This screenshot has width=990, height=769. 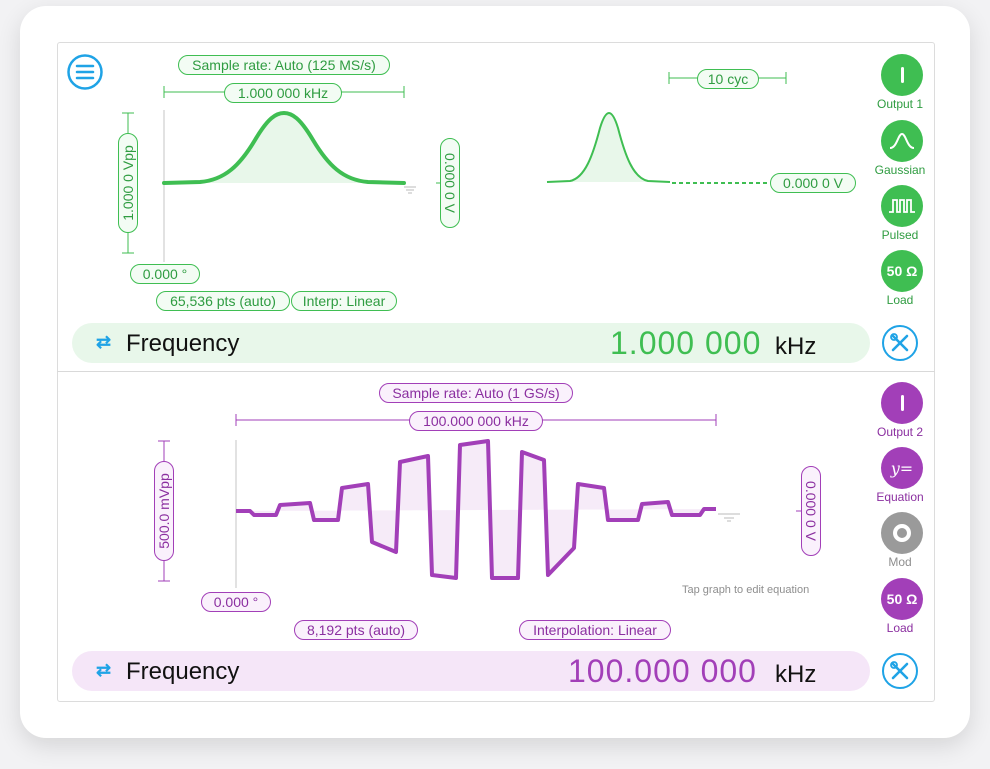 I want to click on output1-label: Output 1, so click(x=900, y=104).